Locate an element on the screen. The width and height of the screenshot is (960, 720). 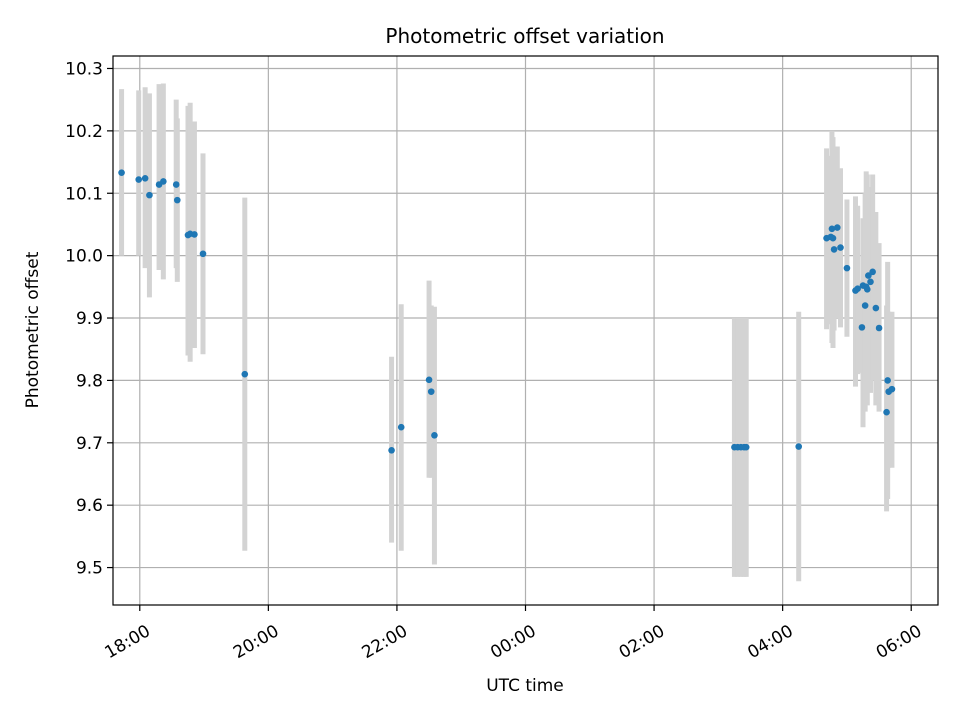
y-tick-label: 10.2 is located at coordinates (84, 132).